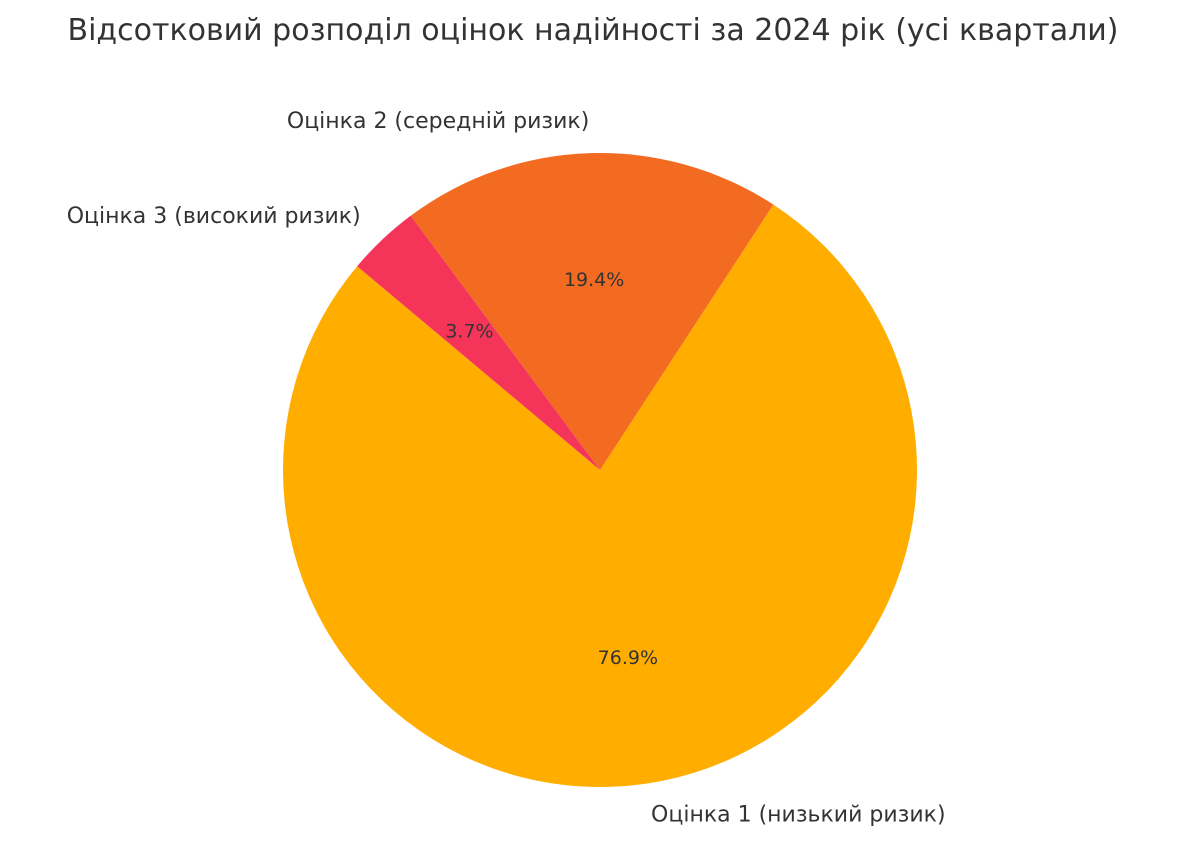 This screenshot has width=1200, height=844. Describe the element at coordinates (628, 658) in the screenshot. I see `slice-percent-1: 76.9%` at that location.